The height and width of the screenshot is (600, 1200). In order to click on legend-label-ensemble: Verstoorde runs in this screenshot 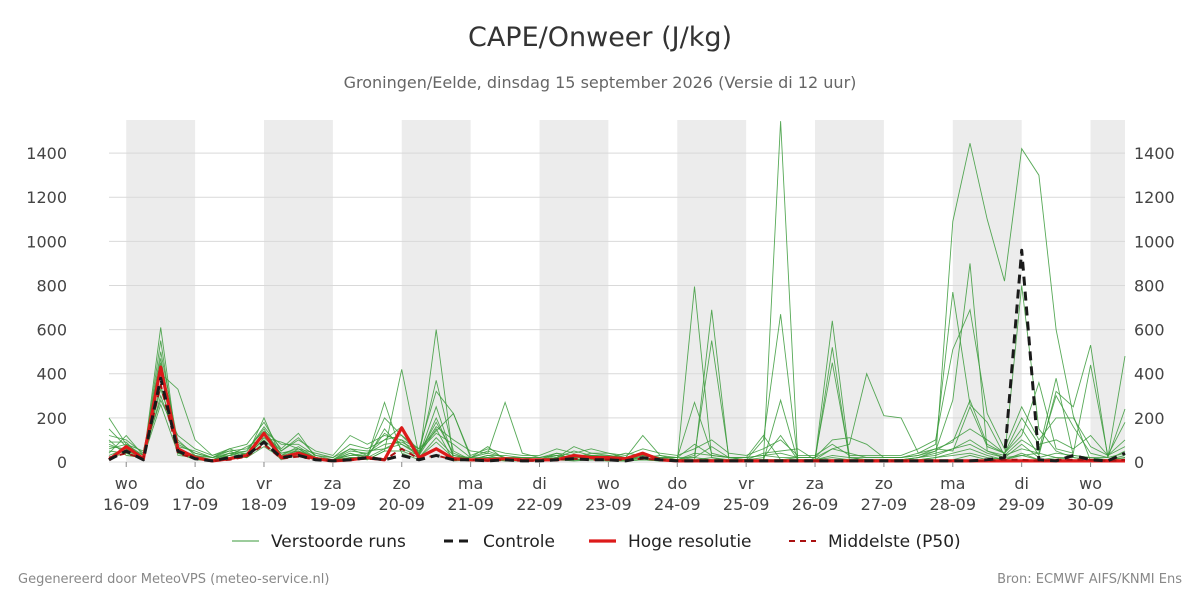, I will do `click(338, 542)`.